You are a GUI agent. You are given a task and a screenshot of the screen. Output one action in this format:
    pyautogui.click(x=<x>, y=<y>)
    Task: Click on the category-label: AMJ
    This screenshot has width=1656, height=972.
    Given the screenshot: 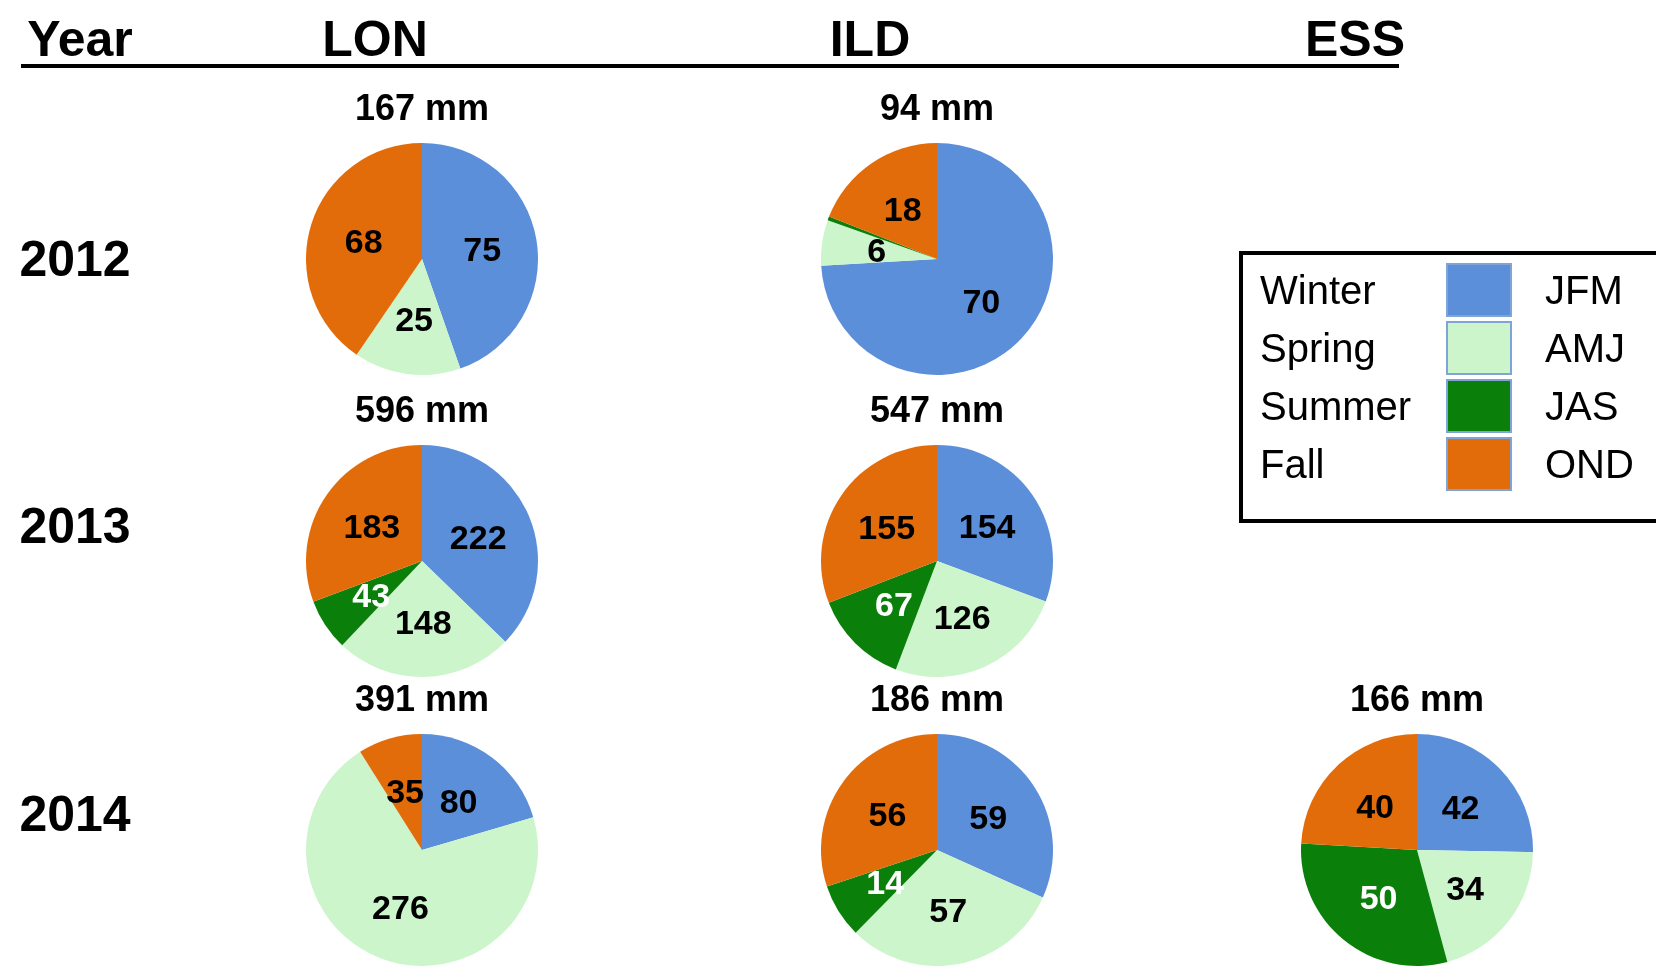 What is the action you would take?
    pyautogui.click(x=1585, y=348)
    